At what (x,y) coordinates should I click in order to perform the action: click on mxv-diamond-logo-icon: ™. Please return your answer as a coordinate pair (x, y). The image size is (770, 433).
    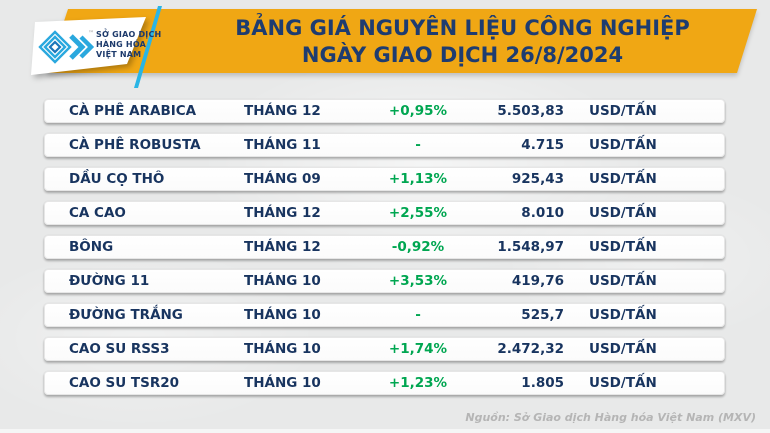
    Looking at the image, I should click on (66, 47).